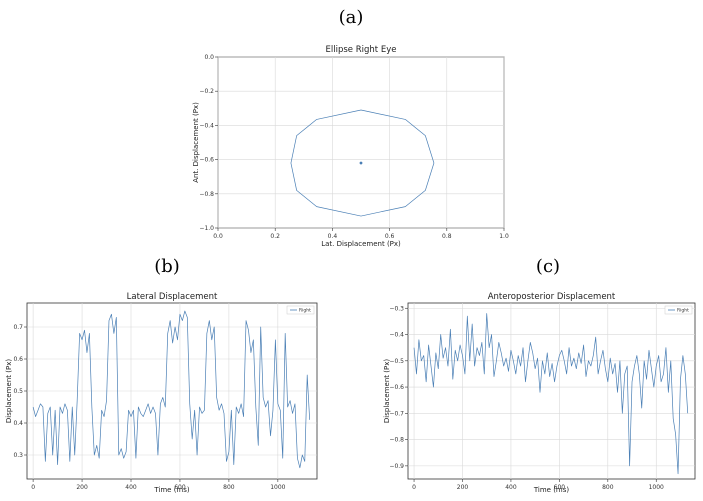  Describe the element at coordinates (18, 455) in the screenshot. I see `y-tick-label: 0.3` at that location.